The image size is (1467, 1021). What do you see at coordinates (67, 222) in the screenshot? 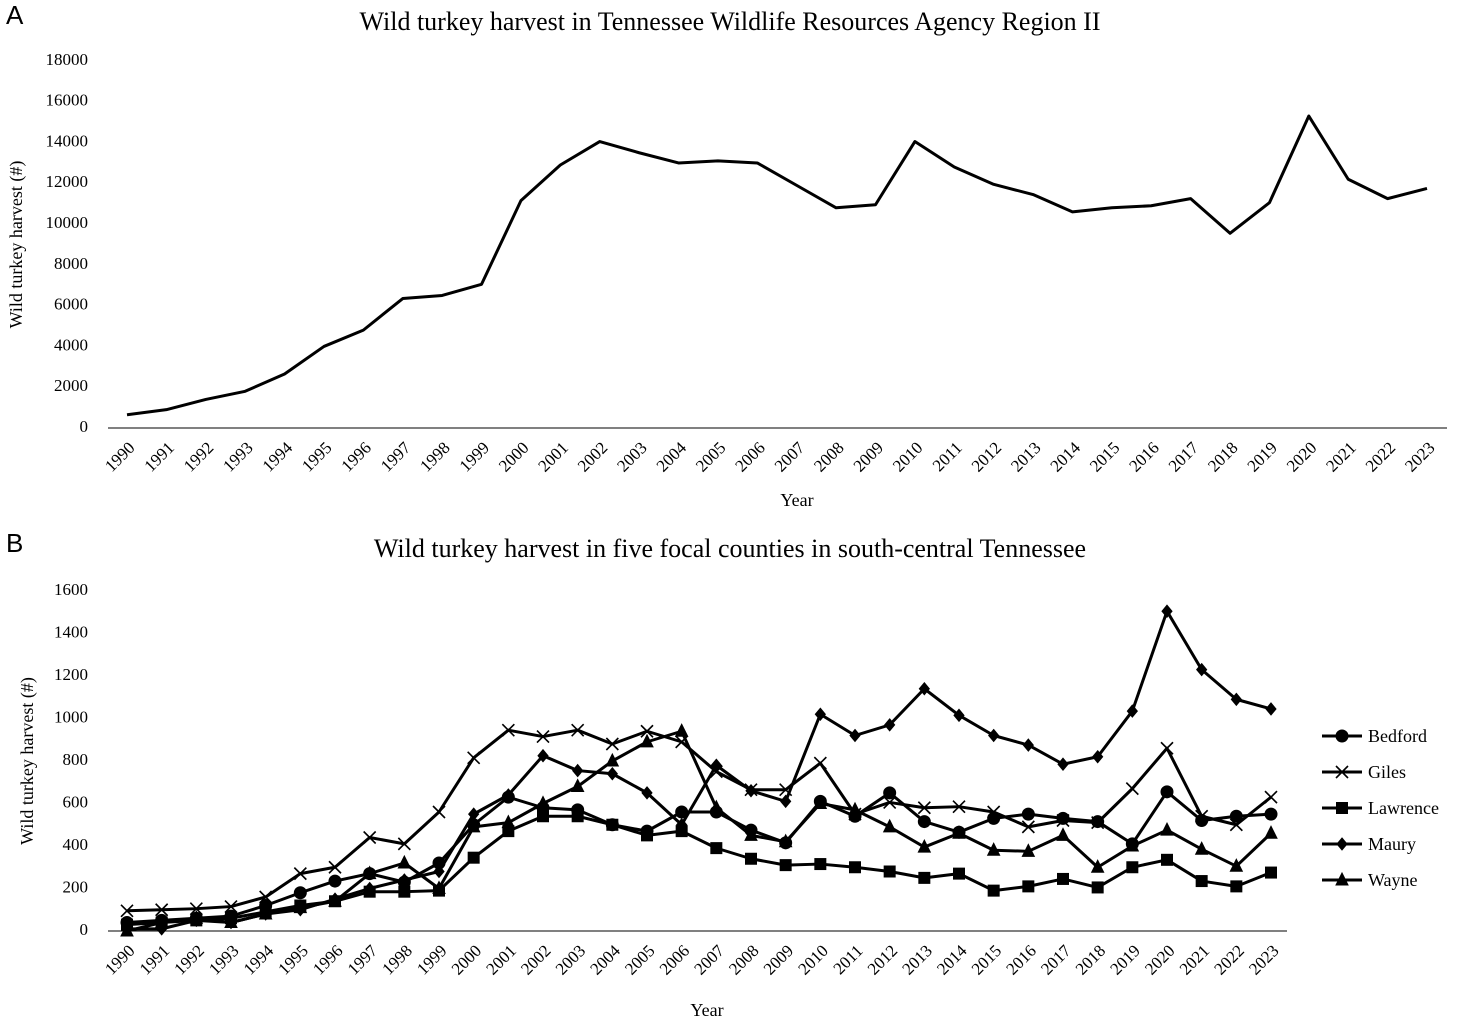
I see `y-tick-label: 10000` at bounding box center [67, 222].